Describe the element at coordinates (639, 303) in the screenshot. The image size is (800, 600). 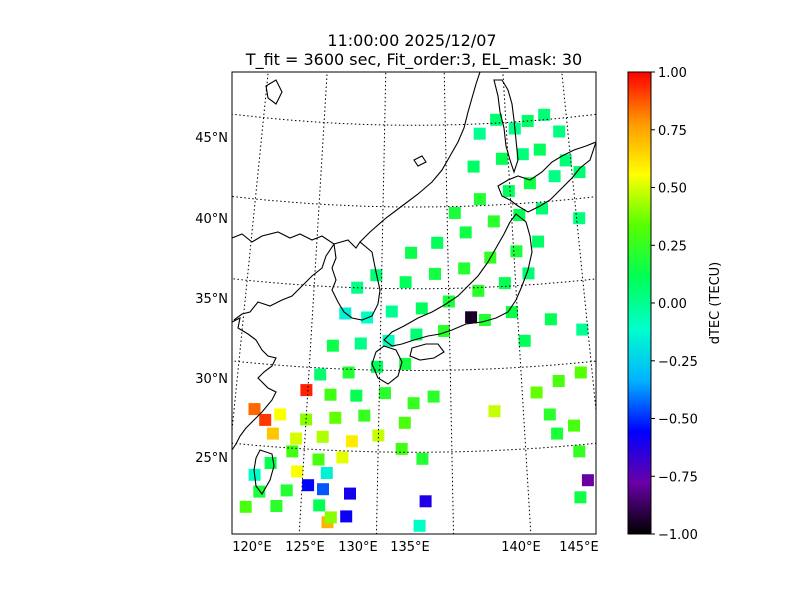
I see `colorbar-gradient` at that location.